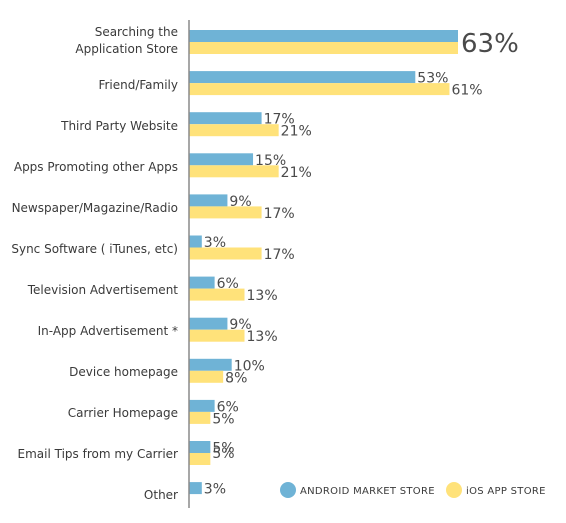 The height and width of the screenshot is (523, 566). Describe the element at coordinates (506, 491) in the screenshot. I see `legend-label: iOS APP STORE` at that location.